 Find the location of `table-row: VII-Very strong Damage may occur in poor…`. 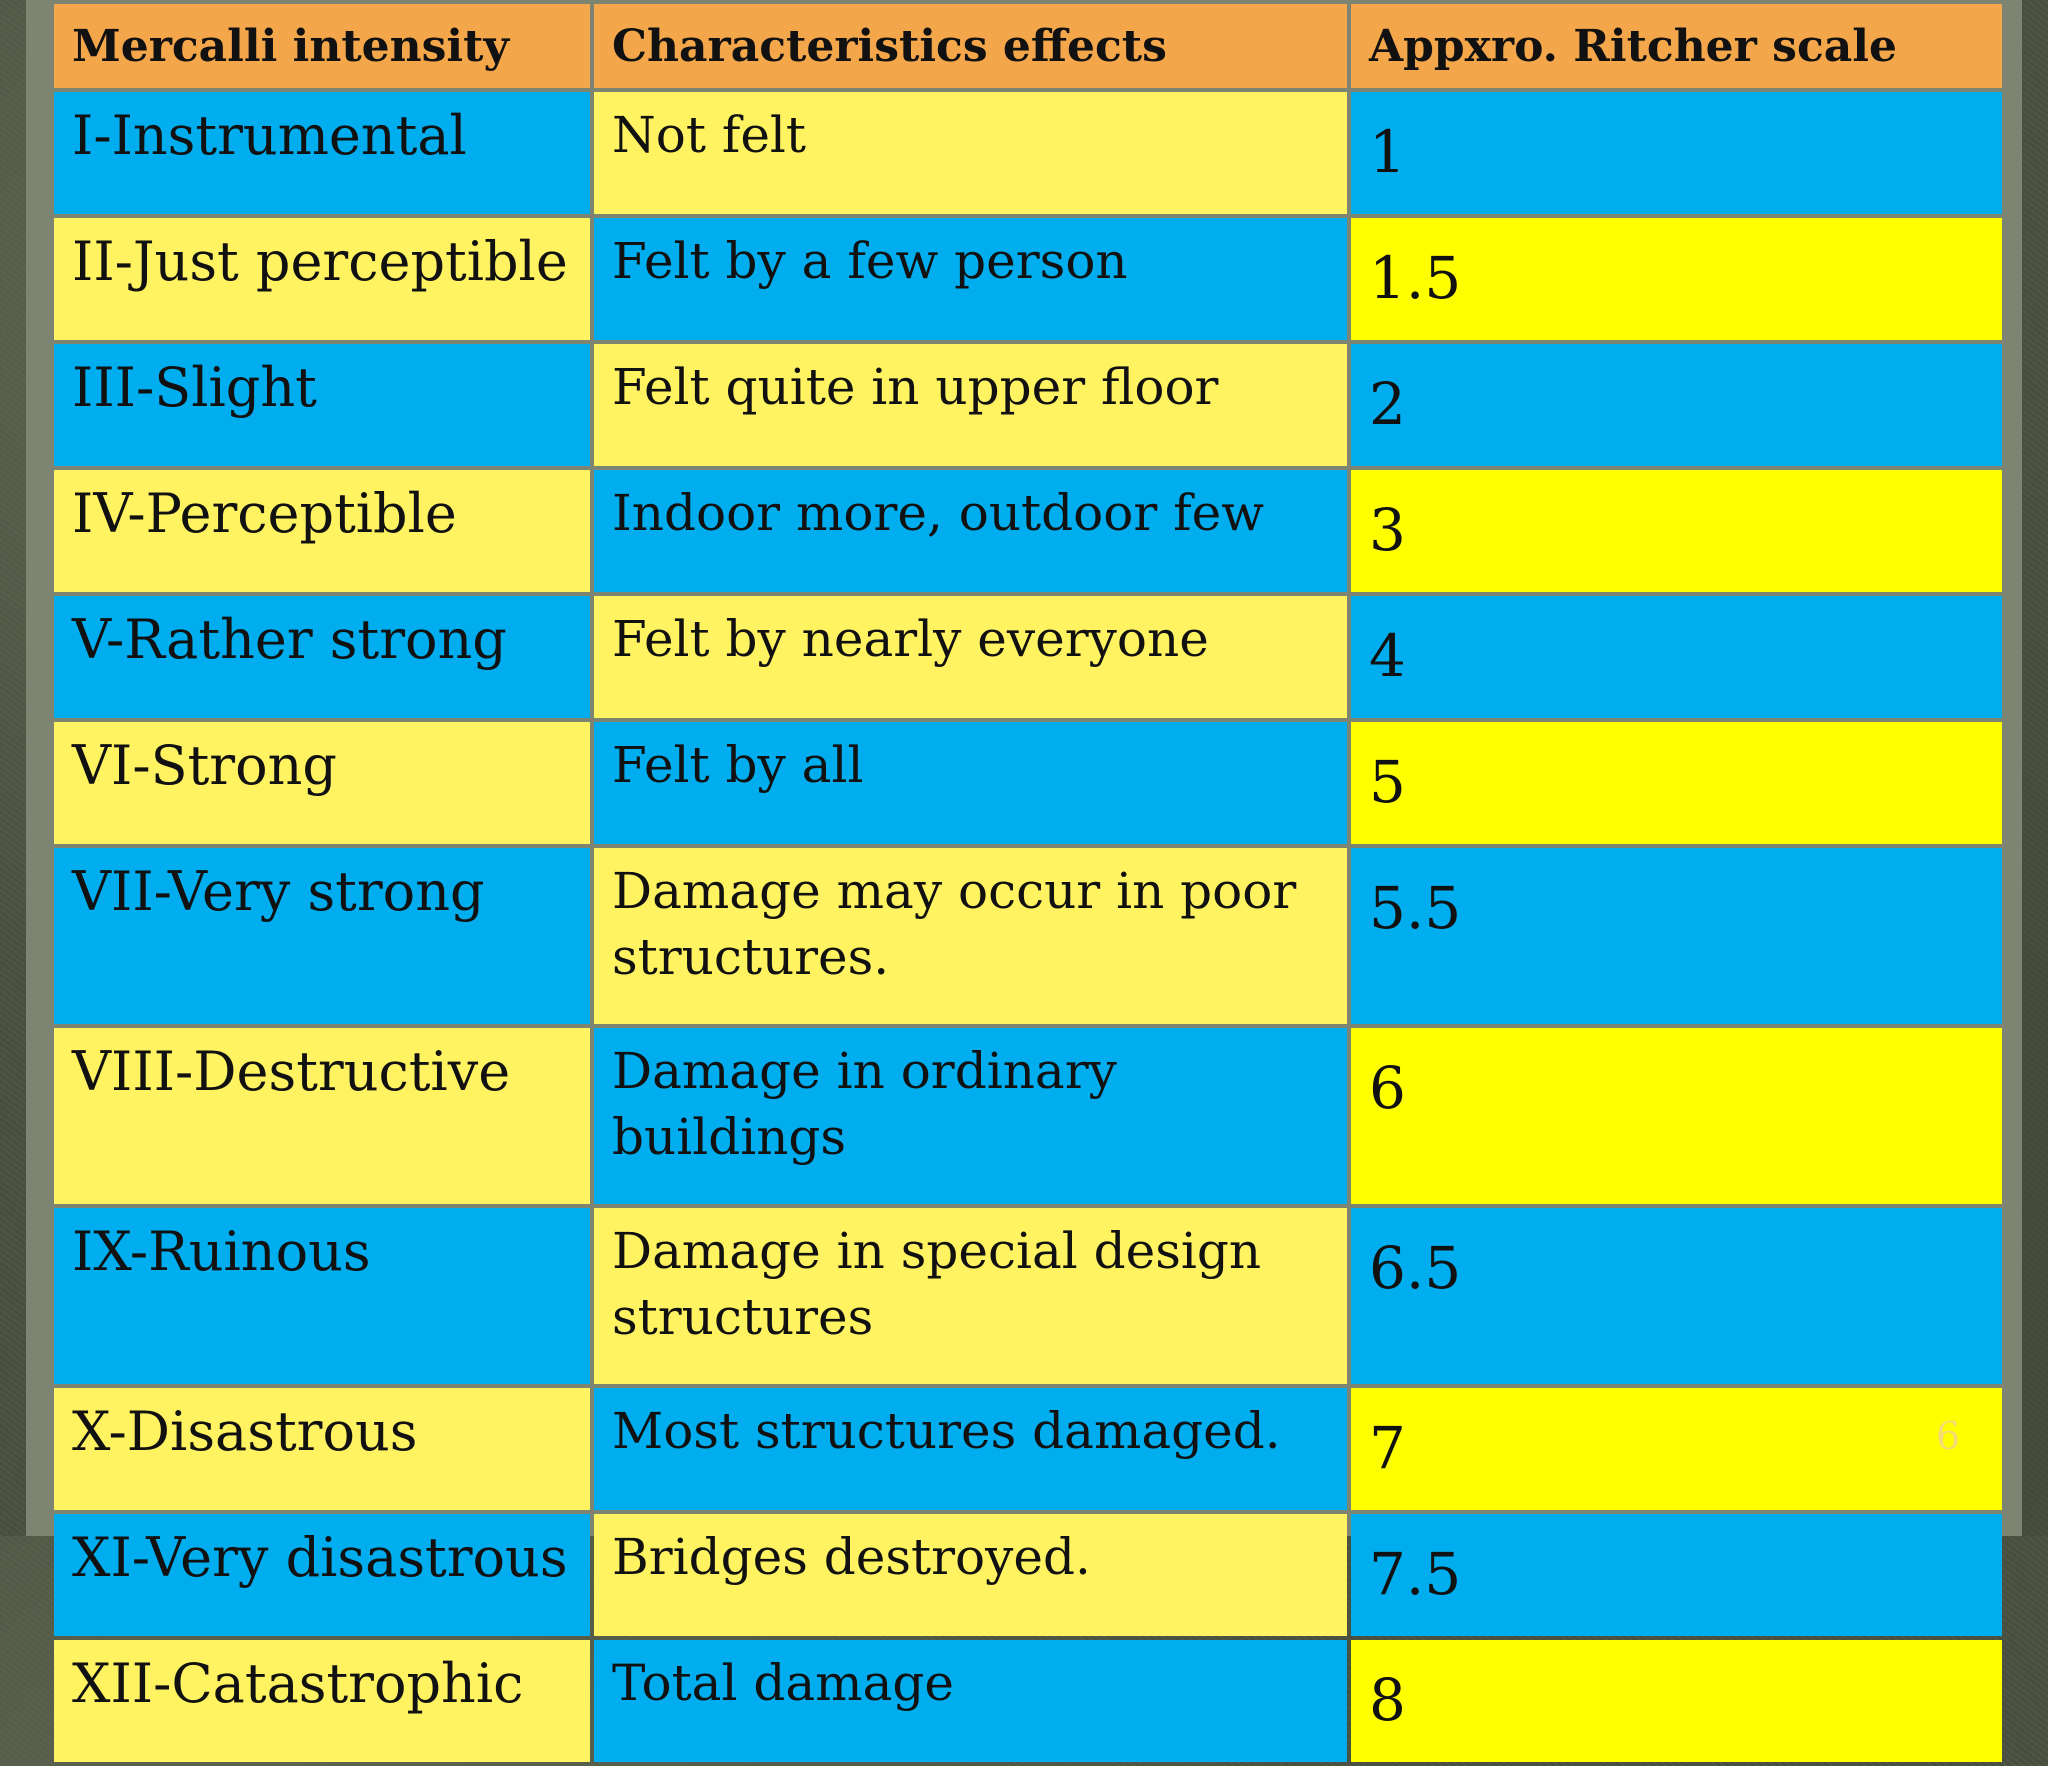

table-row: VII-Very strong Damage may occur in poor… is located at coordinates (1028, 936).